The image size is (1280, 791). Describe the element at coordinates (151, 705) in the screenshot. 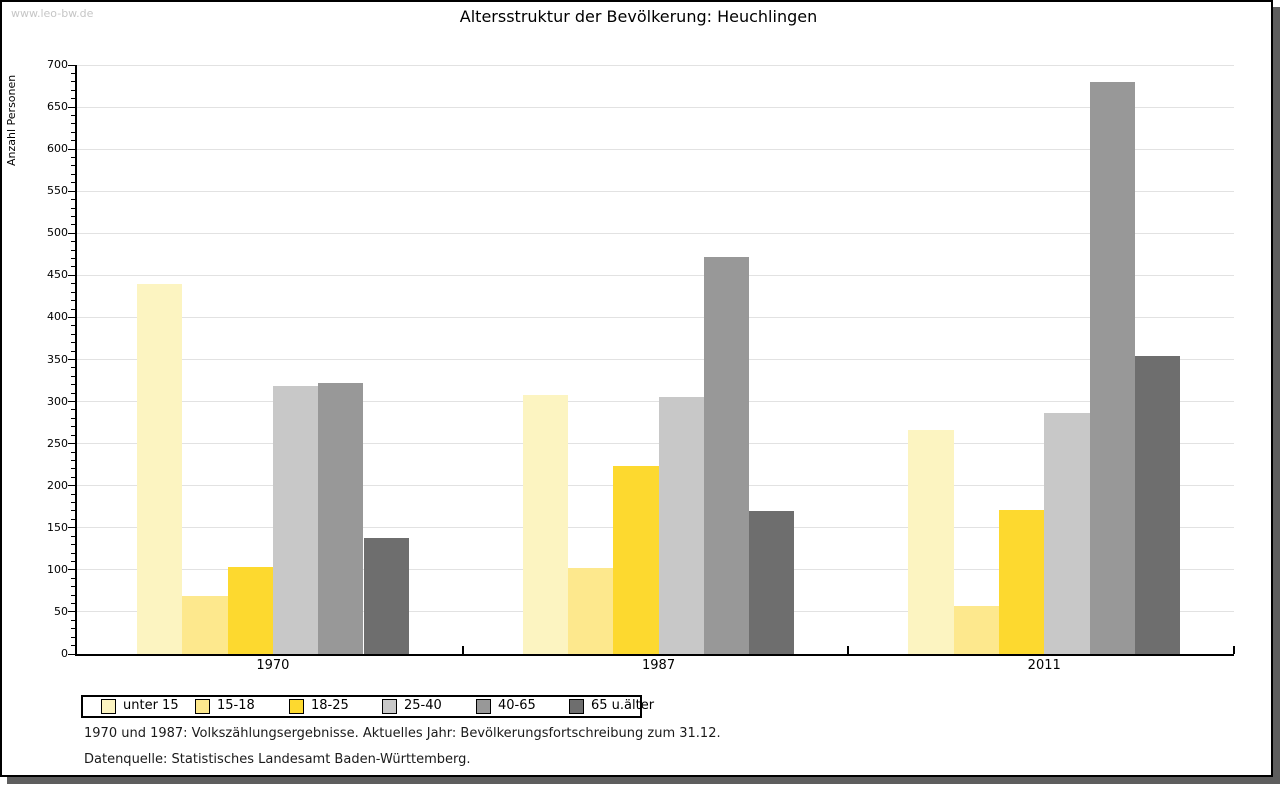

I see `legend-label: unter 15` at that location.